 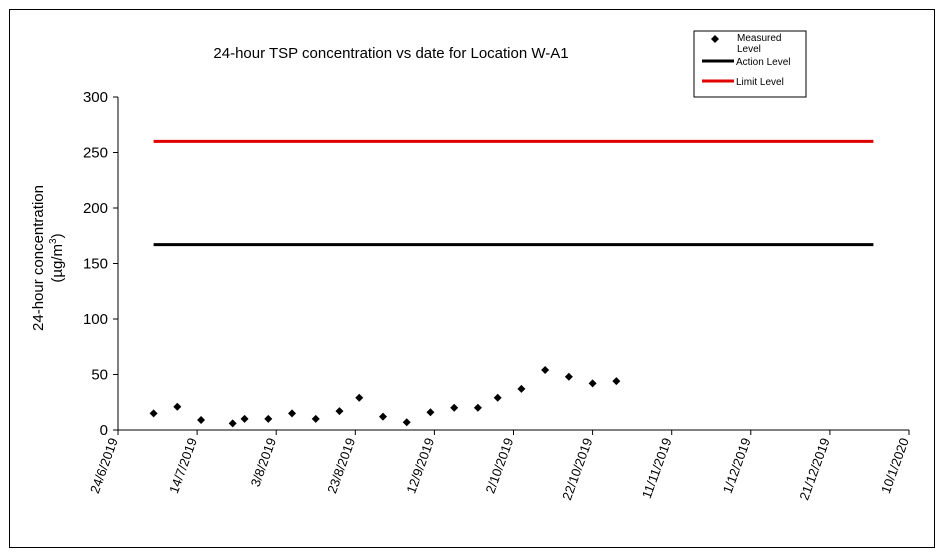 I want to click on y-axis-title-unit-suffix: ), so click(x=57, y=235).